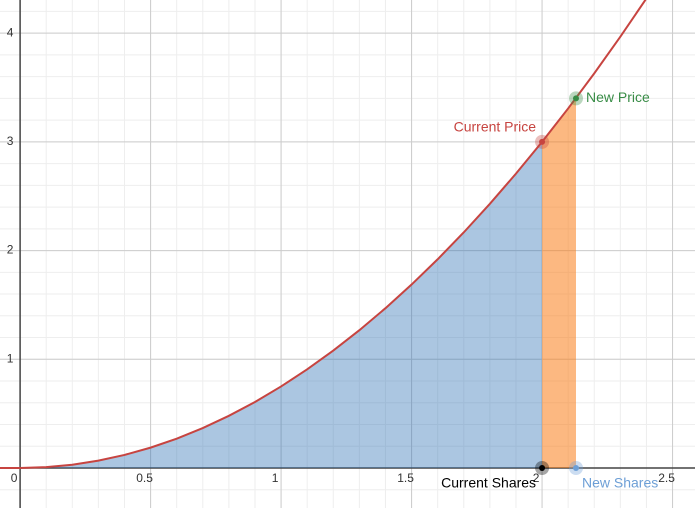  I want to click on x-tick-label: 0, so click(14, 478).